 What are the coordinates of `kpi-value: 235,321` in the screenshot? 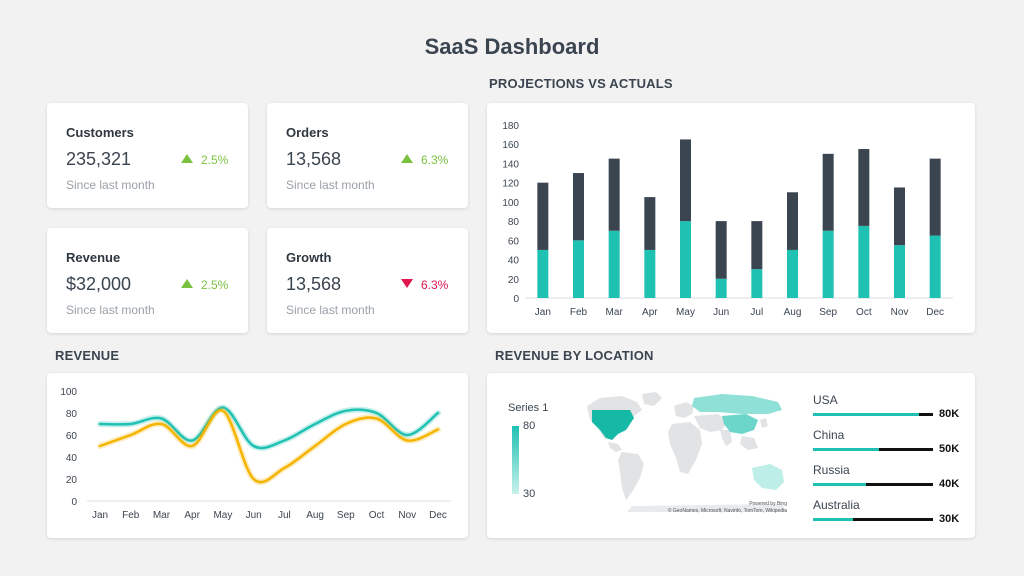 It's located at (99, 159).